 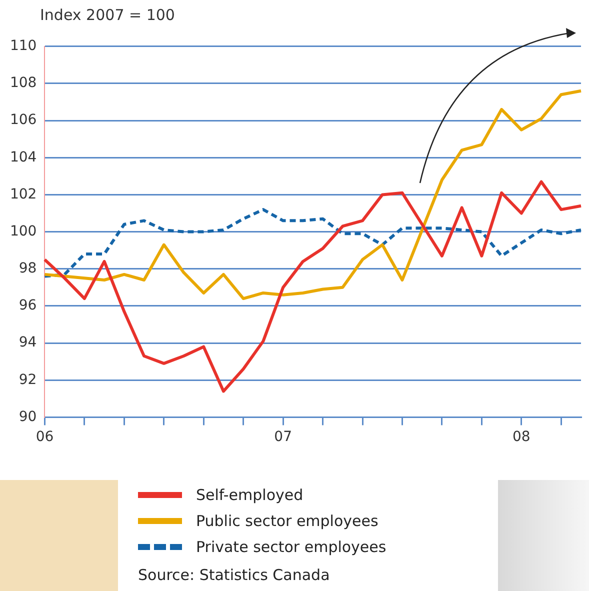 What do you see at coordinates (250, 495) in the screenshot?
I see `legend-label: Self-employed` at bounding box center [250, 495].